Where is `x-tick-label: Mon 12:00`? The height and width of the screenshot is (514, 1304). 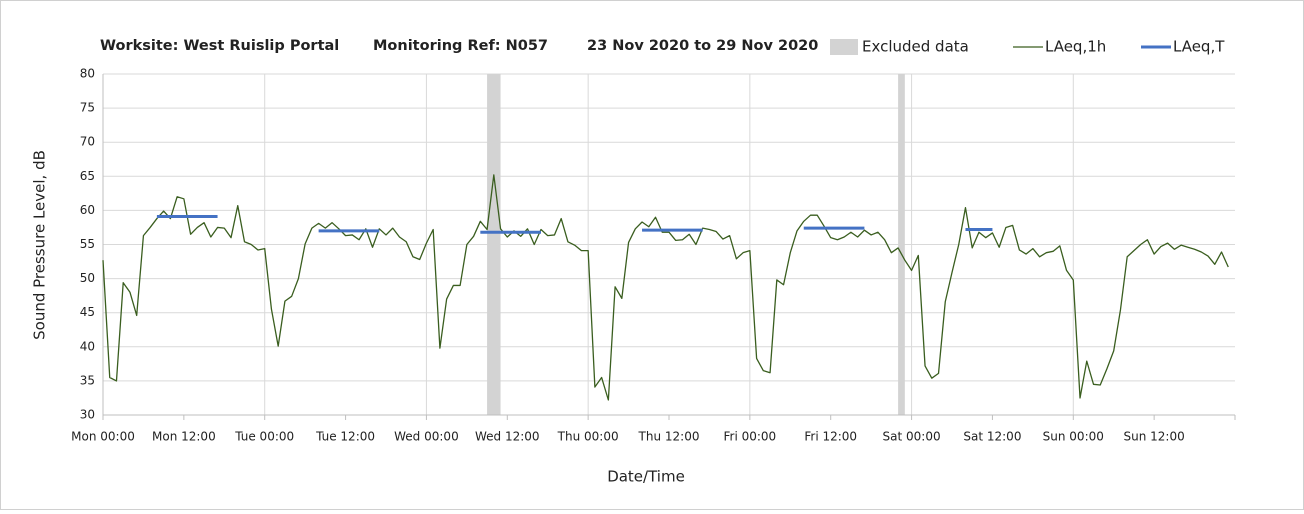
x-tick-label: Mon 12:00 is located at coordinates (184, 437).